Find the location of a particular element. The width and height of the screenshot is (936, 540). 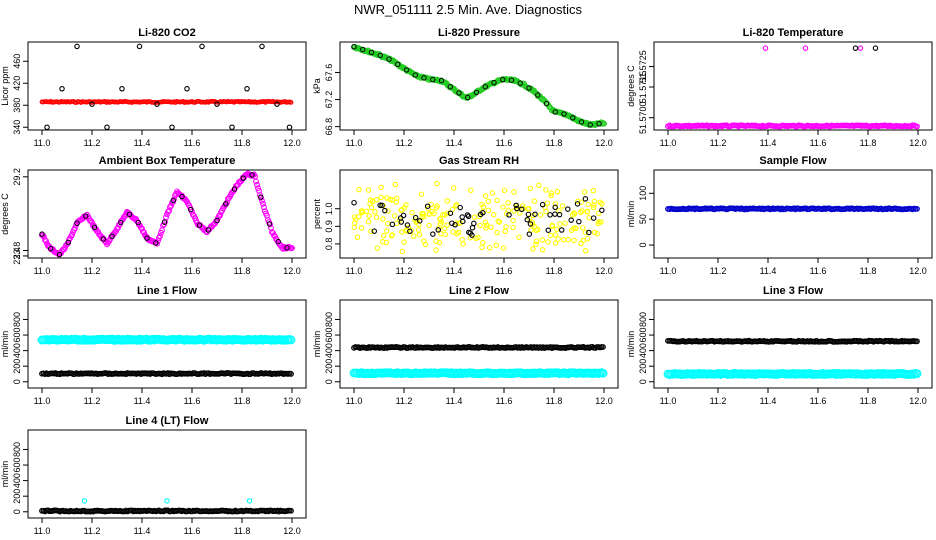

data-point-active is located at coordinates (917, 341).